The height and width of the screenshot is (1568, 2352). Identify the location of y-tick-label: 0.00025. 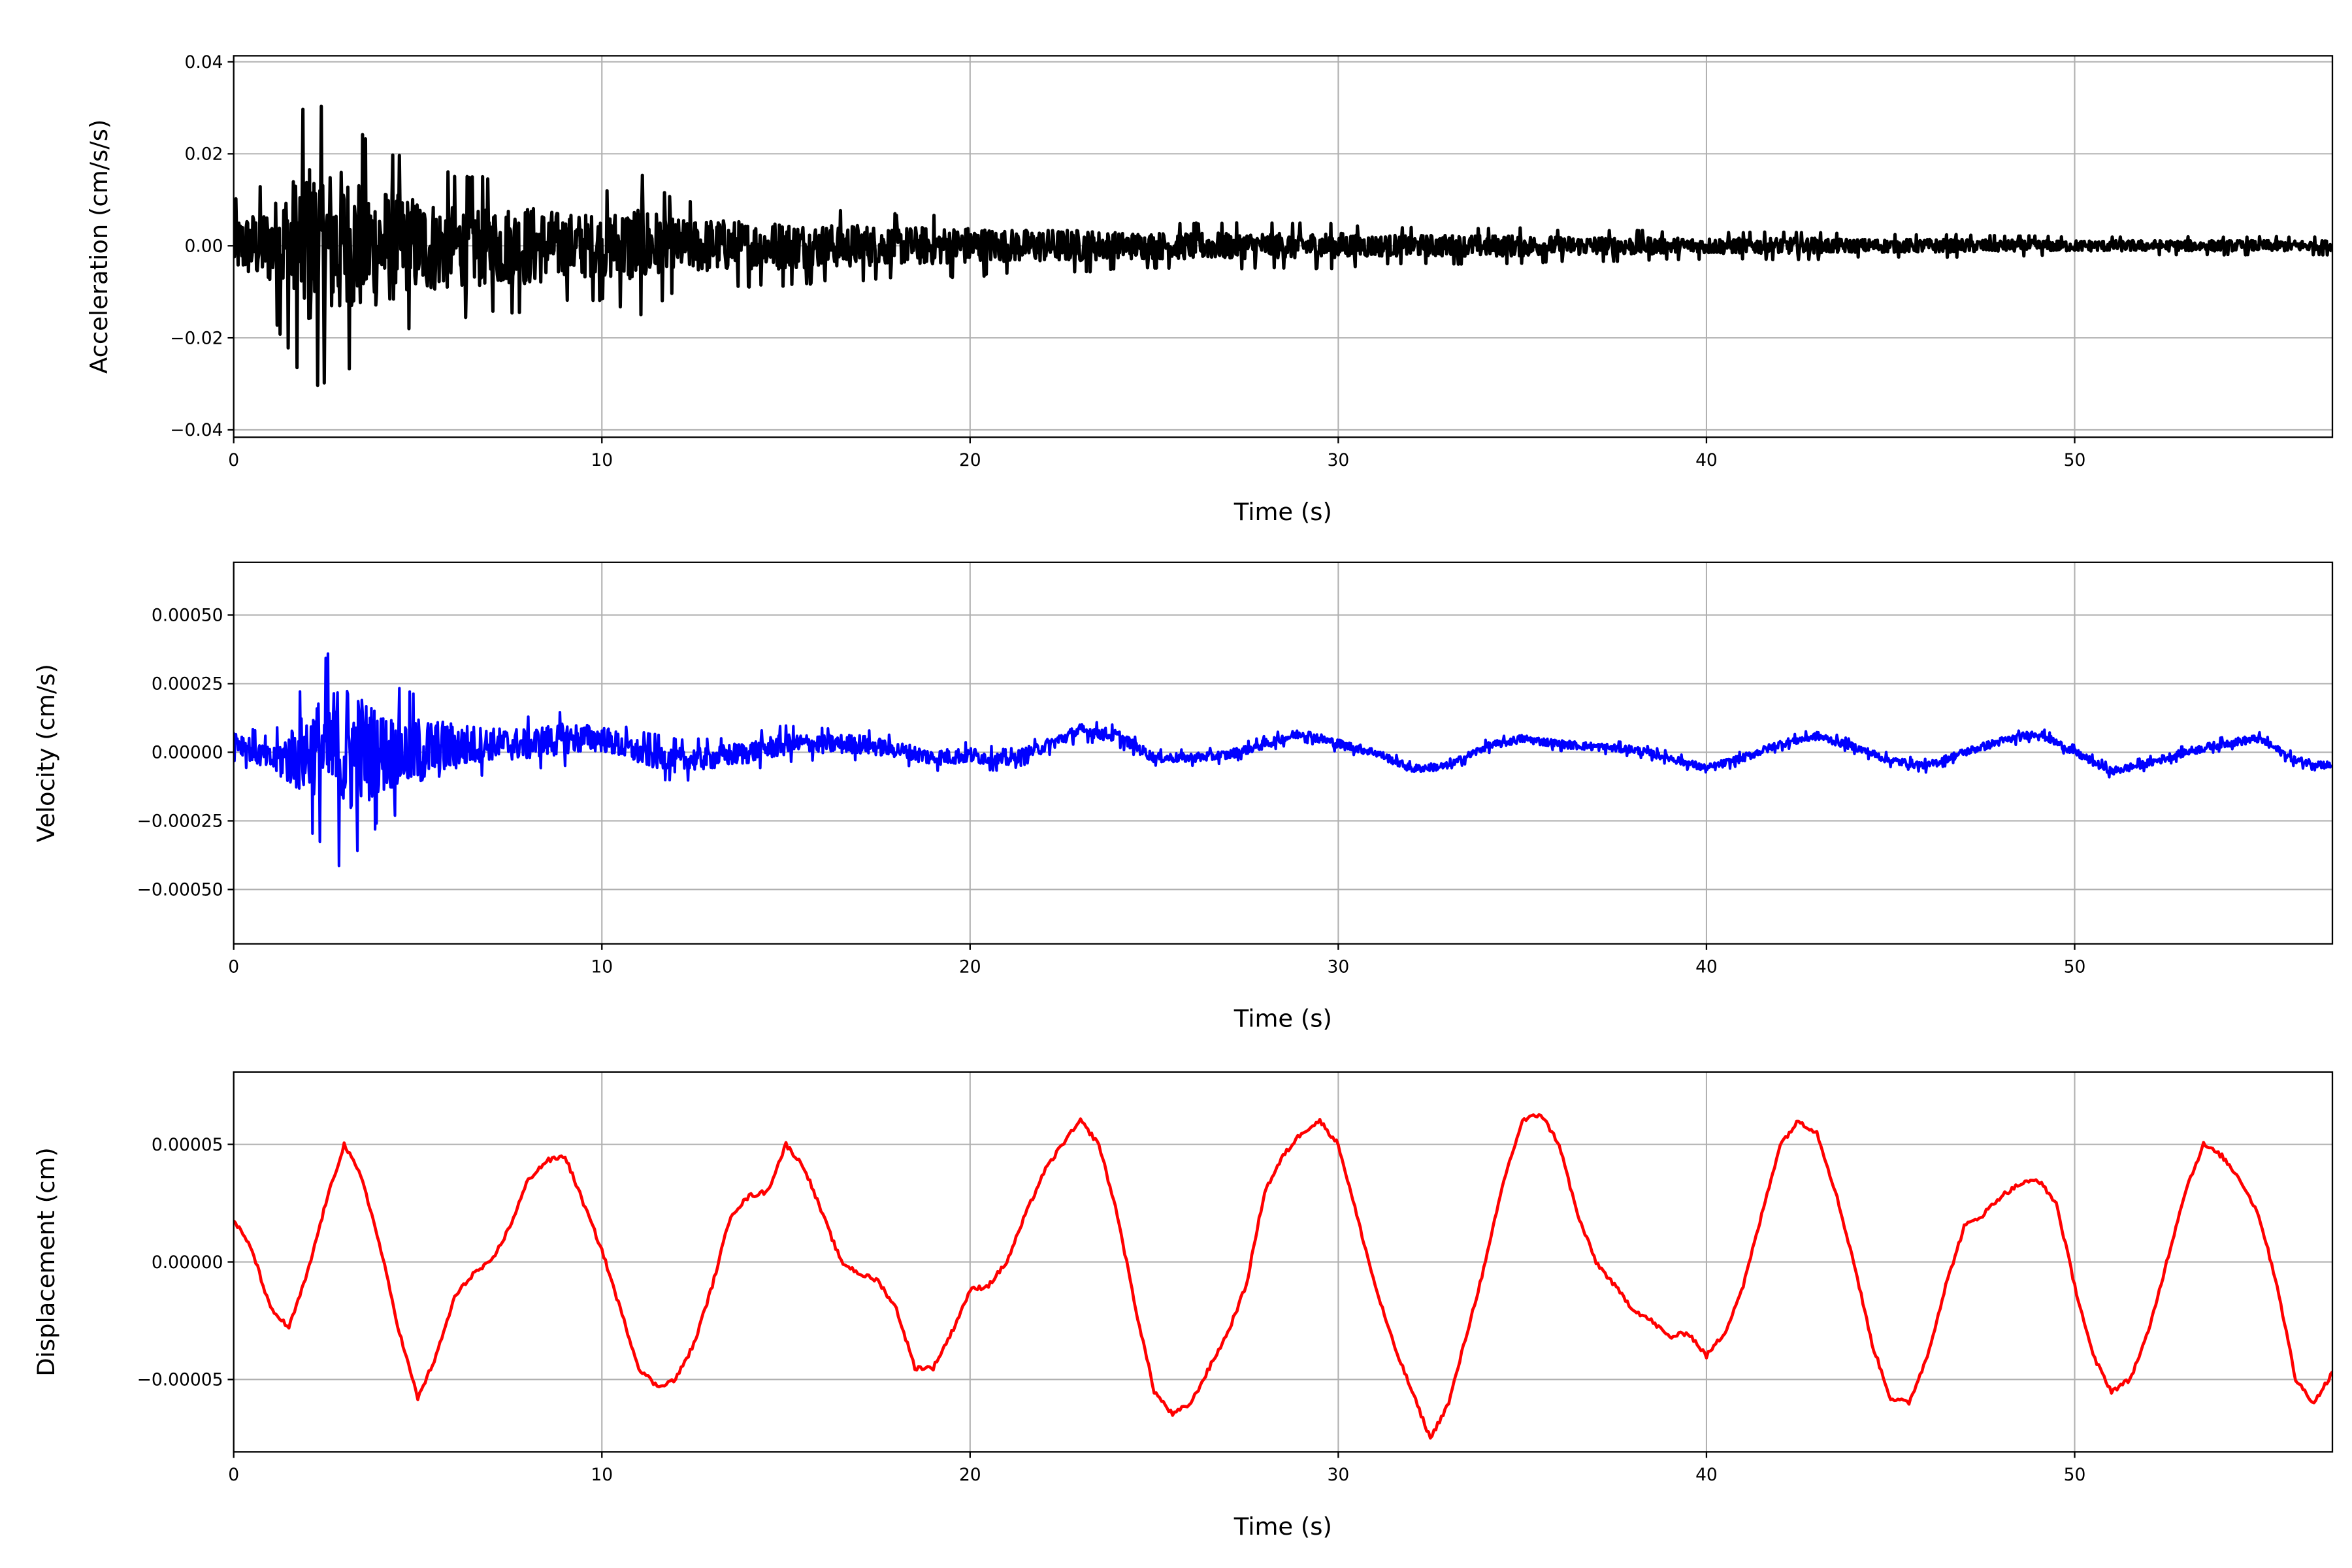
(187, 684).